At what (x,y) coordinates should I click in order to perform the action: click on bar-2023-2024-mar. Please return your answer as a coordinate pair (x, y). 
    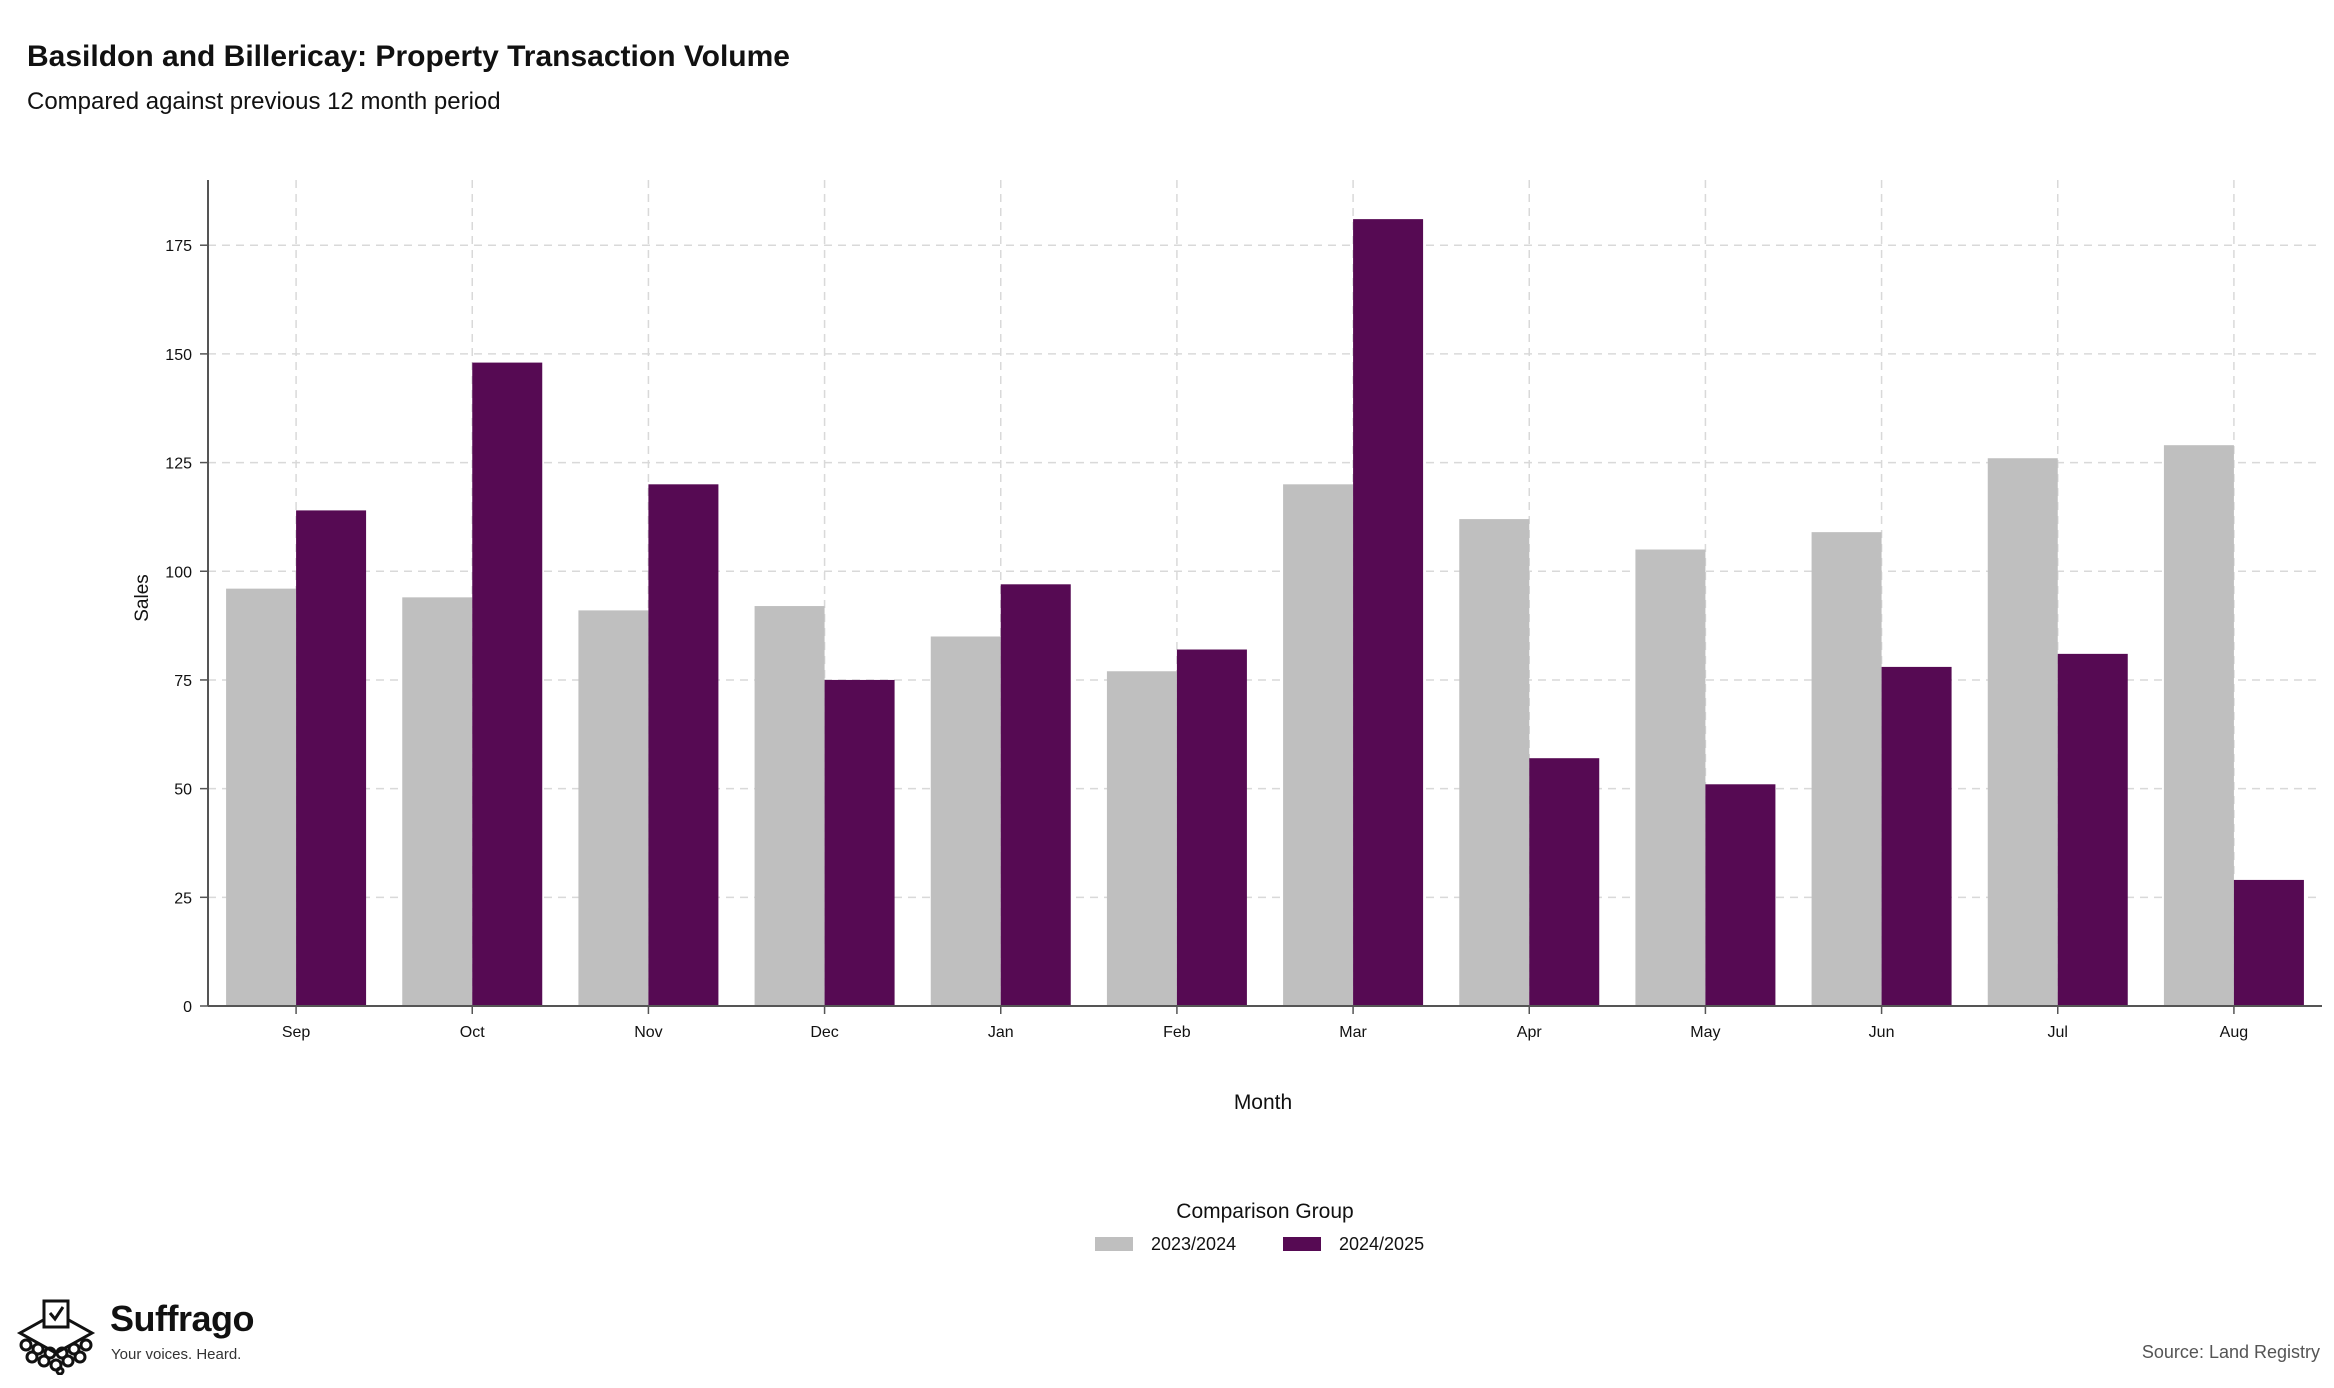
    Looking at the image, I should click on (1318, 745).